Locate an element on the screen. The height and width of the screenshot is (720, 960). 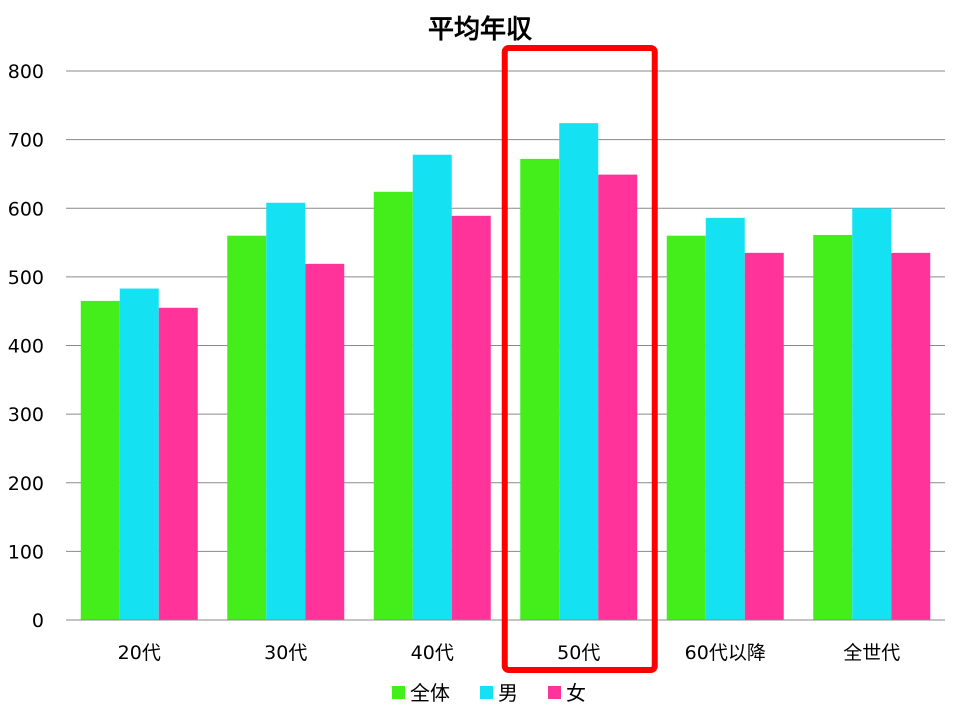
legend: 全体 男 女 is located at coordinates (489, 693).